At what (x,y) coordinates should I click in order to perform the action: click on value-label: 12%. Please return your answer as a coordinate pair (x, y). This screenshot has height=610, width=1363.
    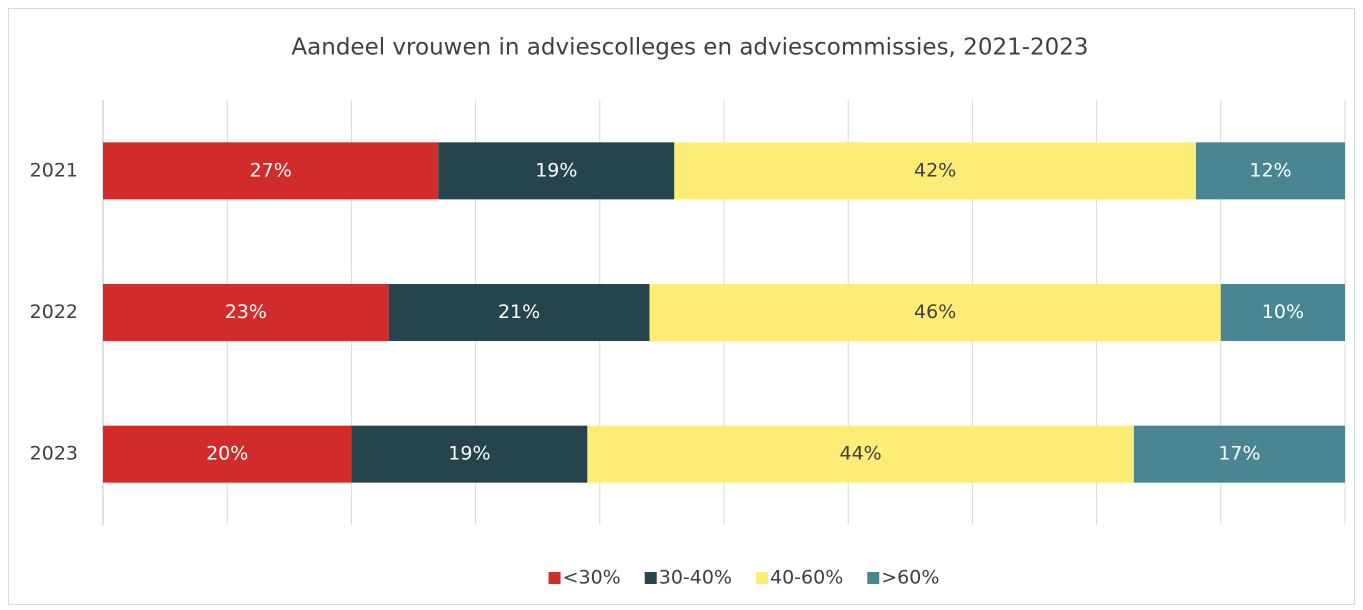
    Looking at the image, I should click on (1270, 170).